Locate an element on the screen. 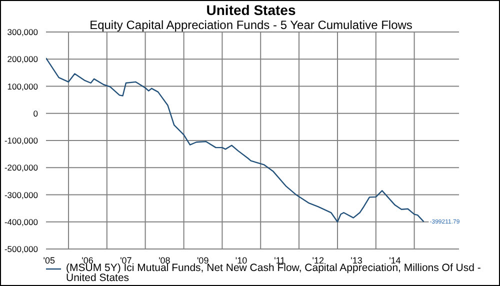  chart-subtitle: Equity Capital Appreciation Funds - 5 Year Cumulative Flows is located at coordinates (251, 25).